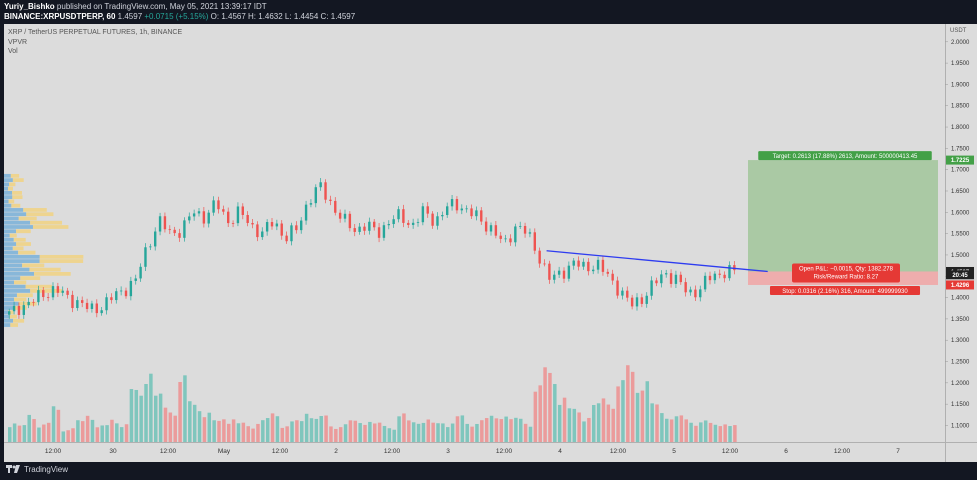 The width and height of the screenshot is (977, 480). Describe the element at coordinates (18, 42) in the screenshot. I see `vpvr-legend: VPVR` at that location.